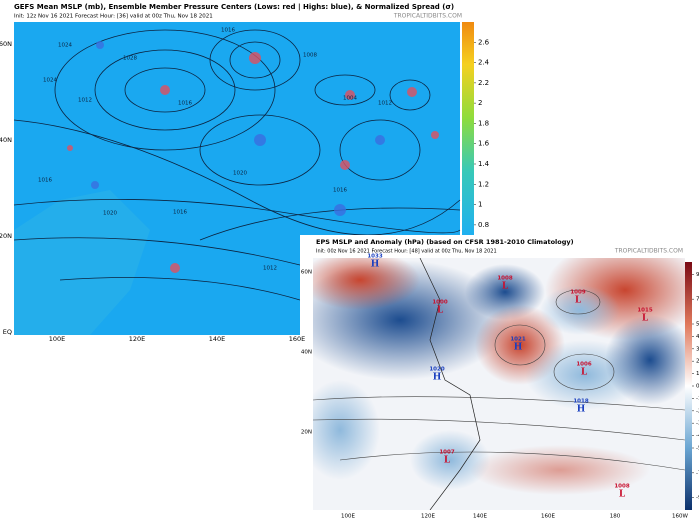 This screenshot has width=699, height=526. What do you see at coordinates (697, 498) in the screenshot?
I see `colorbar-label: -9` at bounding box center [697, 498].